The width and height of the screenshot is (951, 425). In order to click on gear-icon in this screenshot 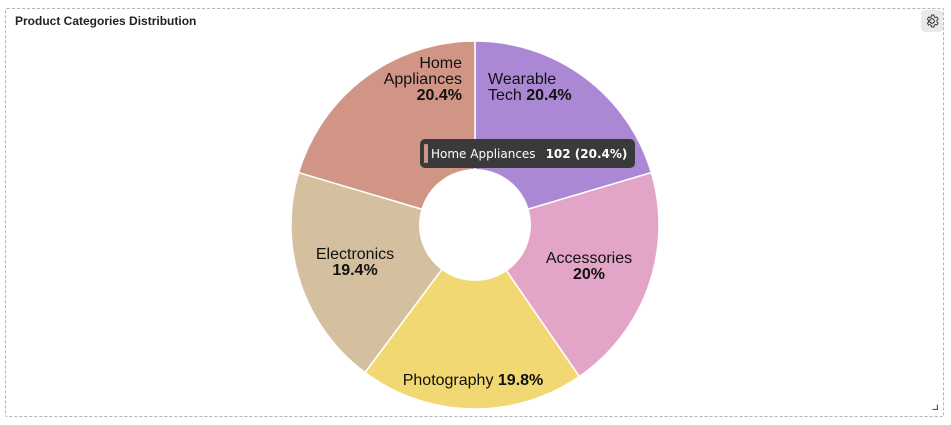, I will do `click(932, 21)`.